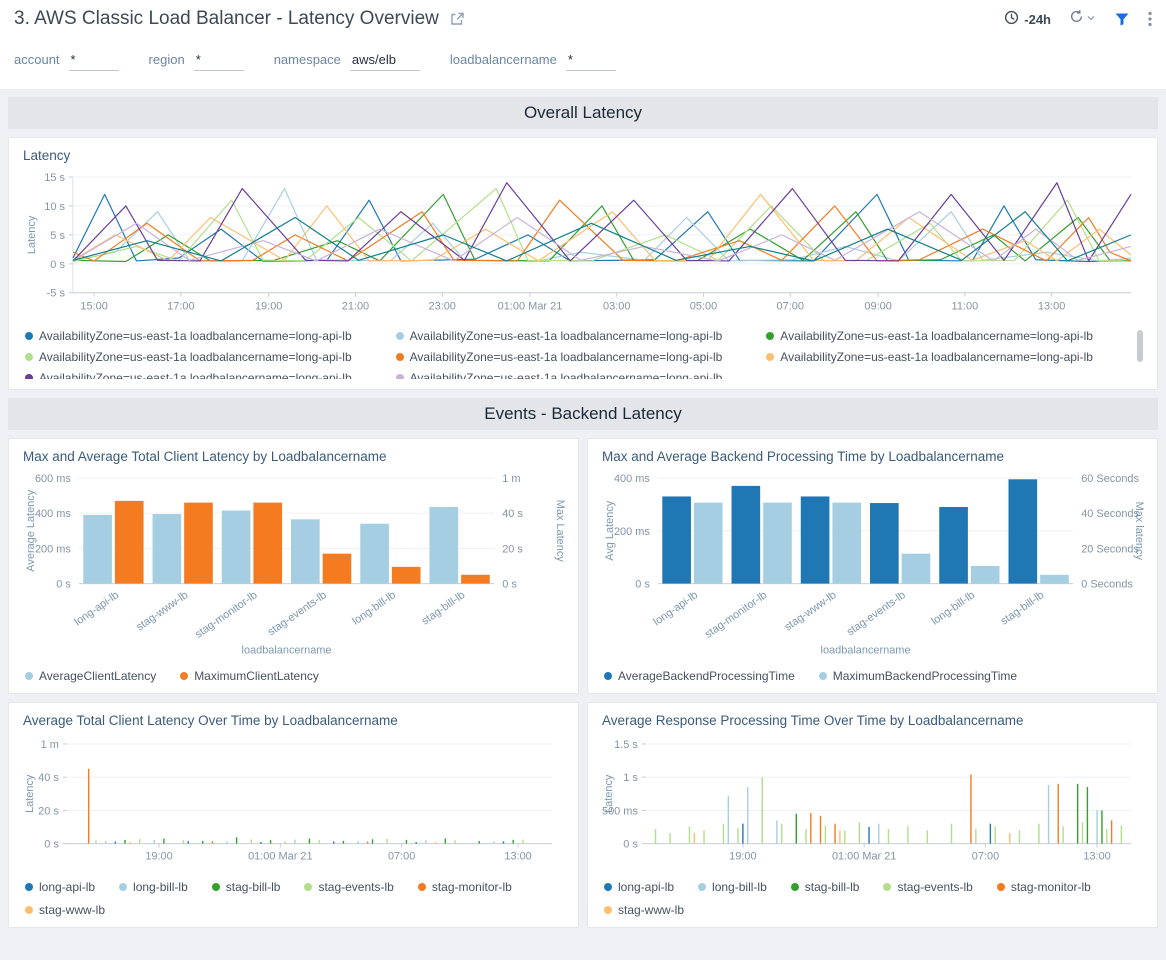 This screenshot has height=960, width=1166. Describe the element at coordinates (503, 59) in the screenshot. I see `filter-label: loadbalancername` at that location.